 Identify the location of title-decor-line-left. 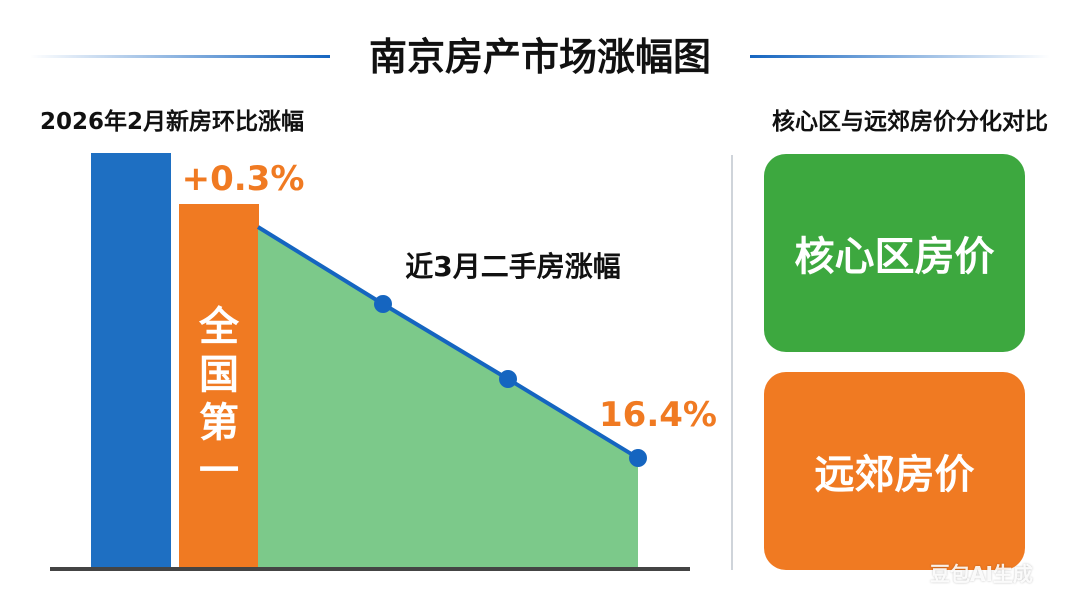
(180, 56).